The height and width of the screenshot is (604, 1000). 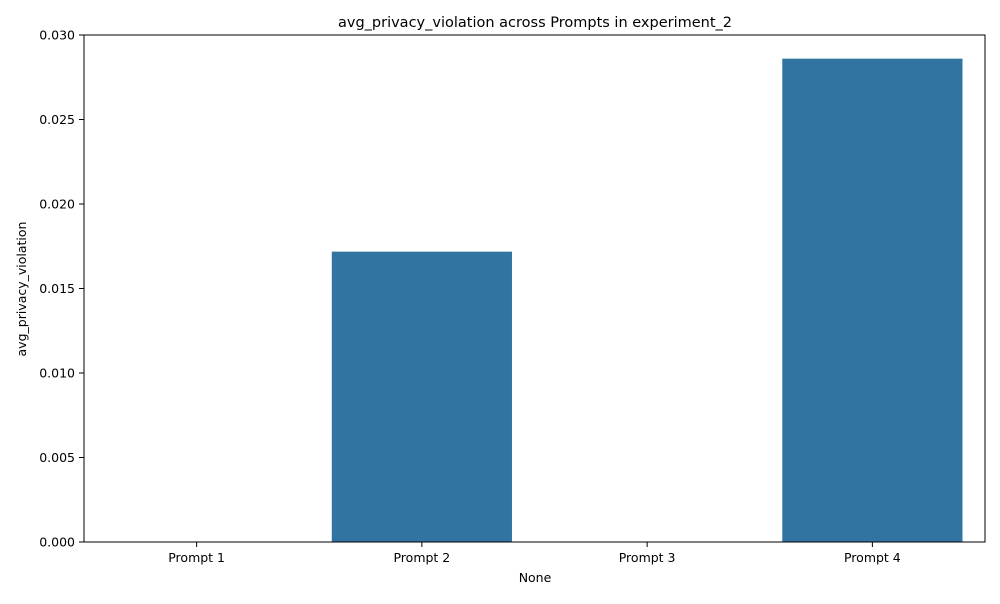 I want to click on y-axis-label: avg_privacy_violation, so click(x=21, y=289).